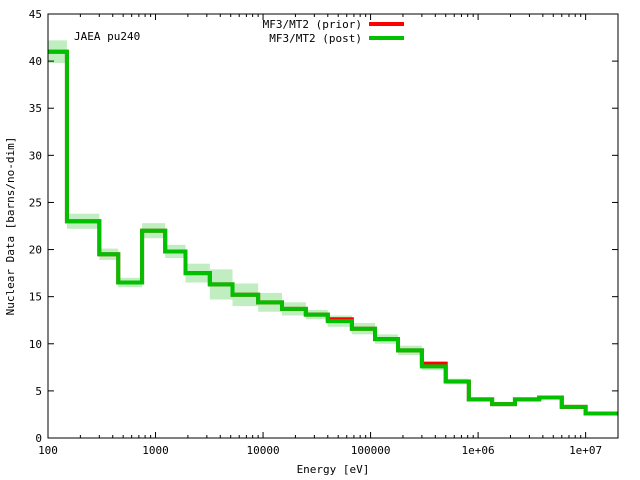  Describe the element at coordinates (35, 344) in the screenshot. I see `y-tick-label: 10` at that location.